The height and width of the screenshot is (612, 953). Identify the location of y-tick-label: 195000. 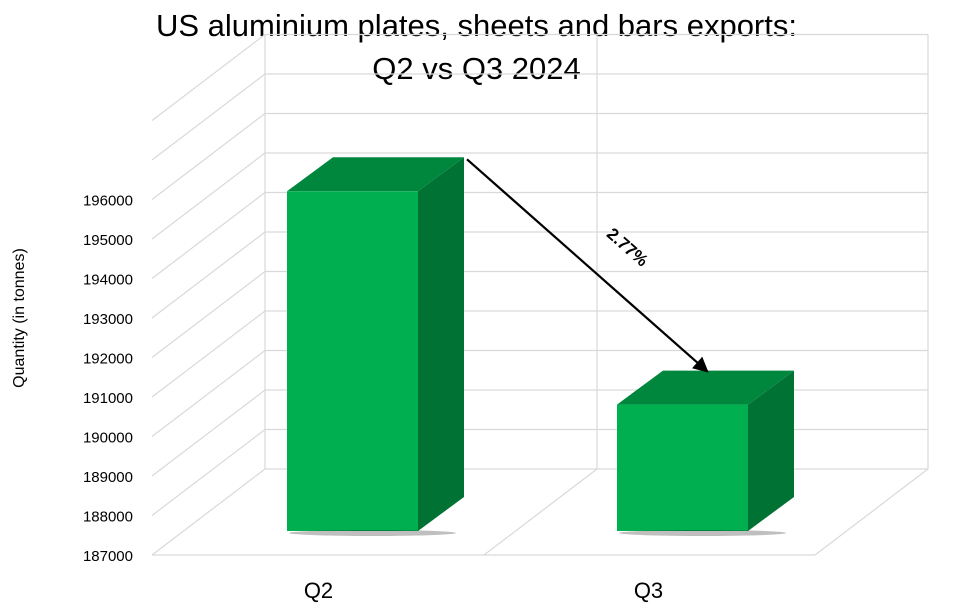
(108, 240).